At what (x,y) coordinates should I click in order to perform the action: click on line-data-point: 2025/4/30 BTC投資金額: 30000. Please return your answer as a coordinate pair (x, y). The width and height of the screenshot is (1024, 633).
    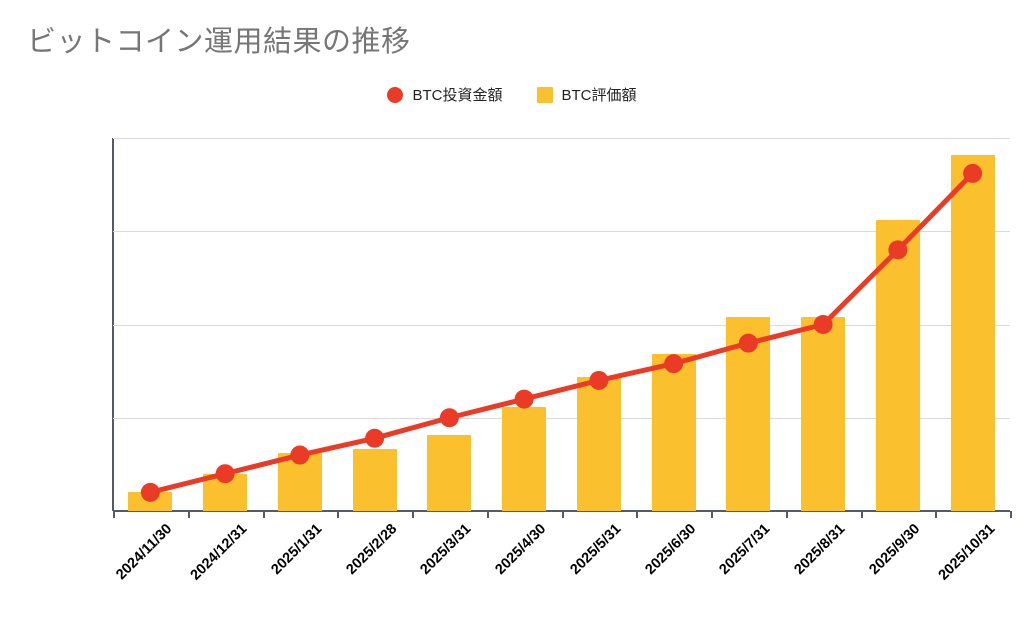
    Looking at the image, I should click on (524, 399).